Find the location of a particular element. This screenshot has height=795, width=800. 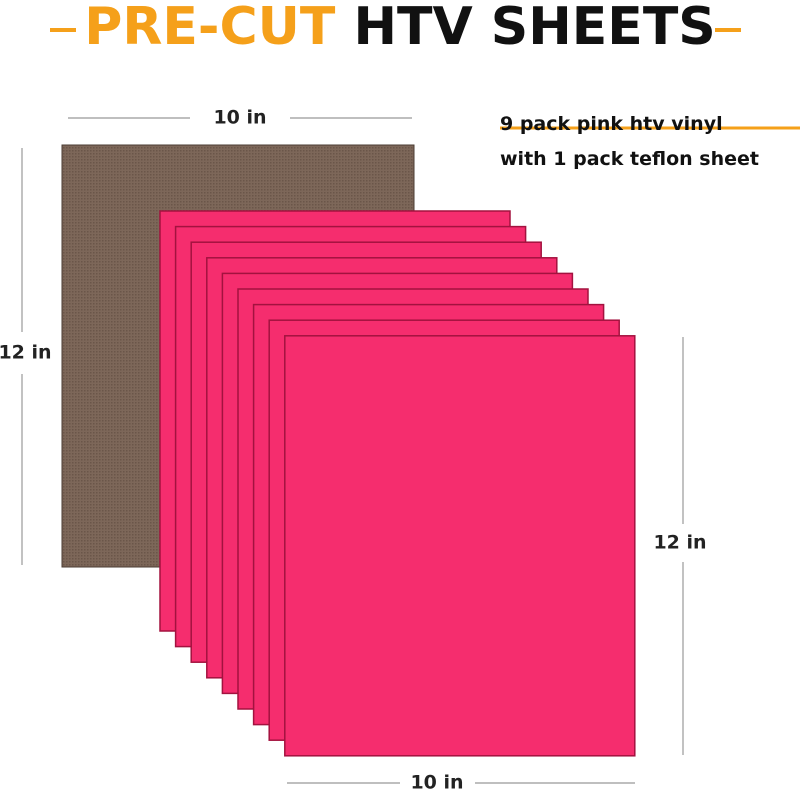

title: PRE-CUT HTV SHEETS is located at coordinates (400, 28).